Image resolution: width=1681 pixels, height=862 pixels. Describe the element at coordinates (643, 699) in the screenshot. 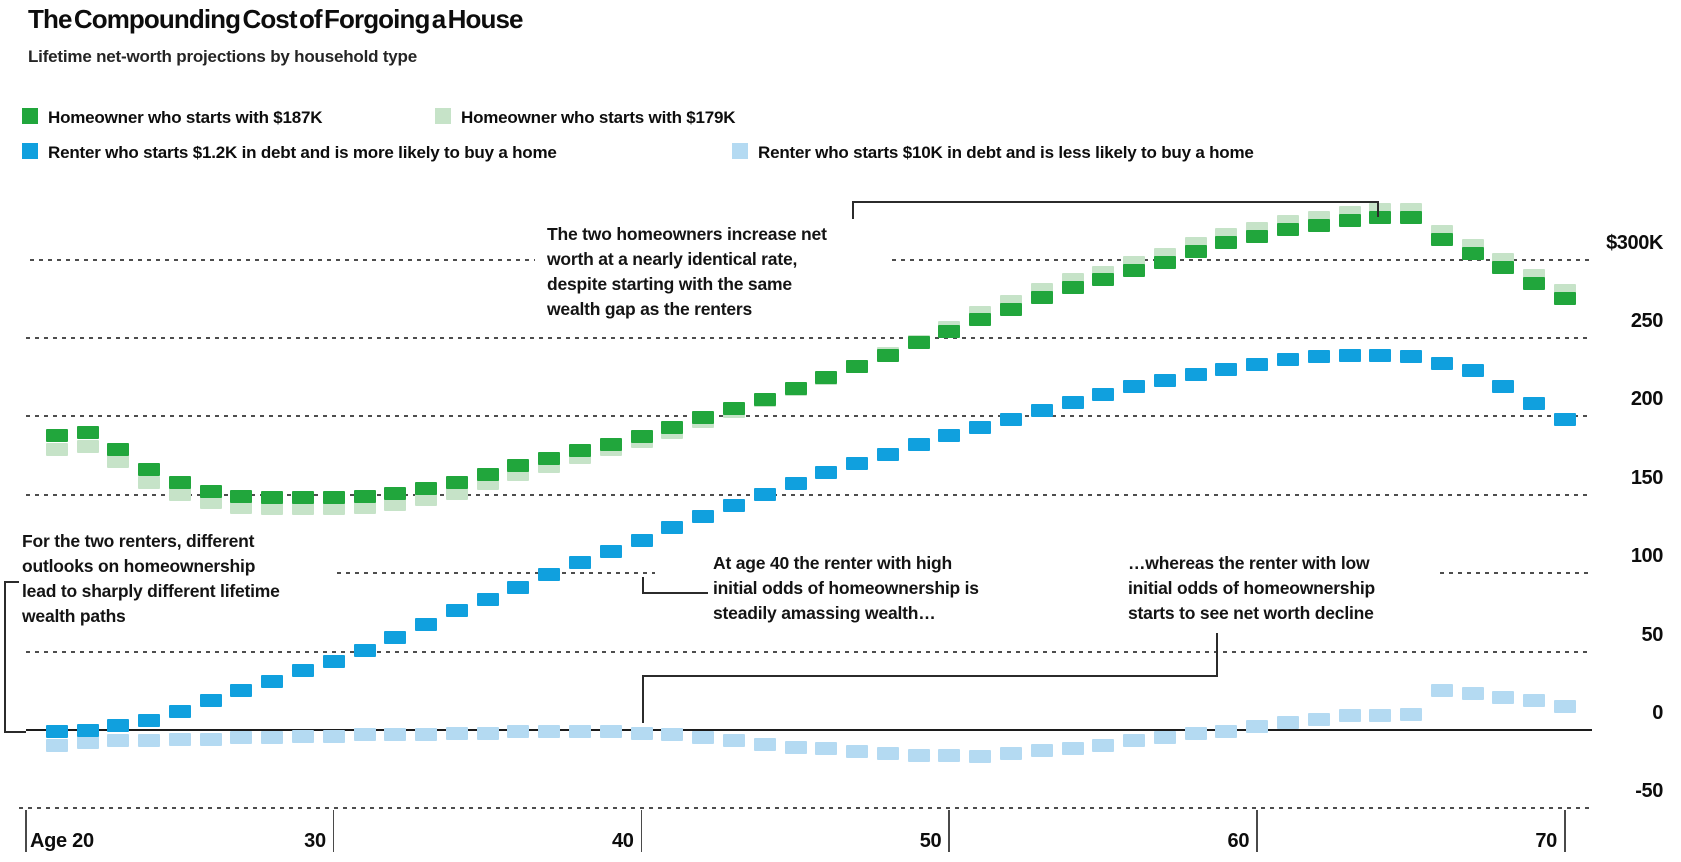

I see `whereas-connector-drop` at that location.